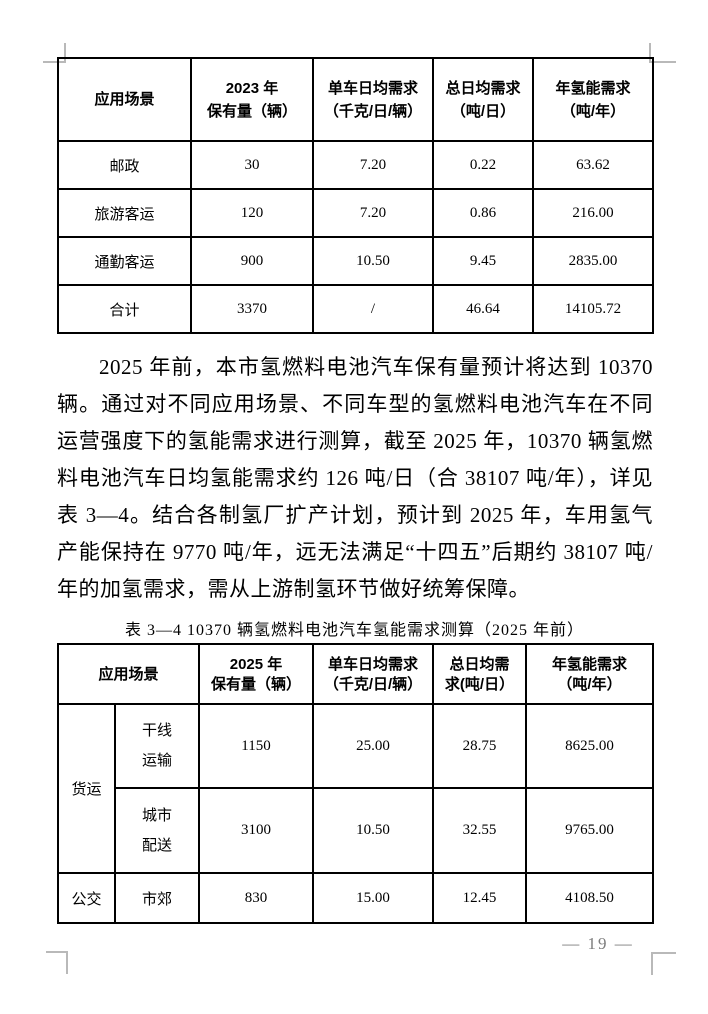 The image size is (708, 1014). I want to click on cell-category-freight: 货运, so click(86, 788).